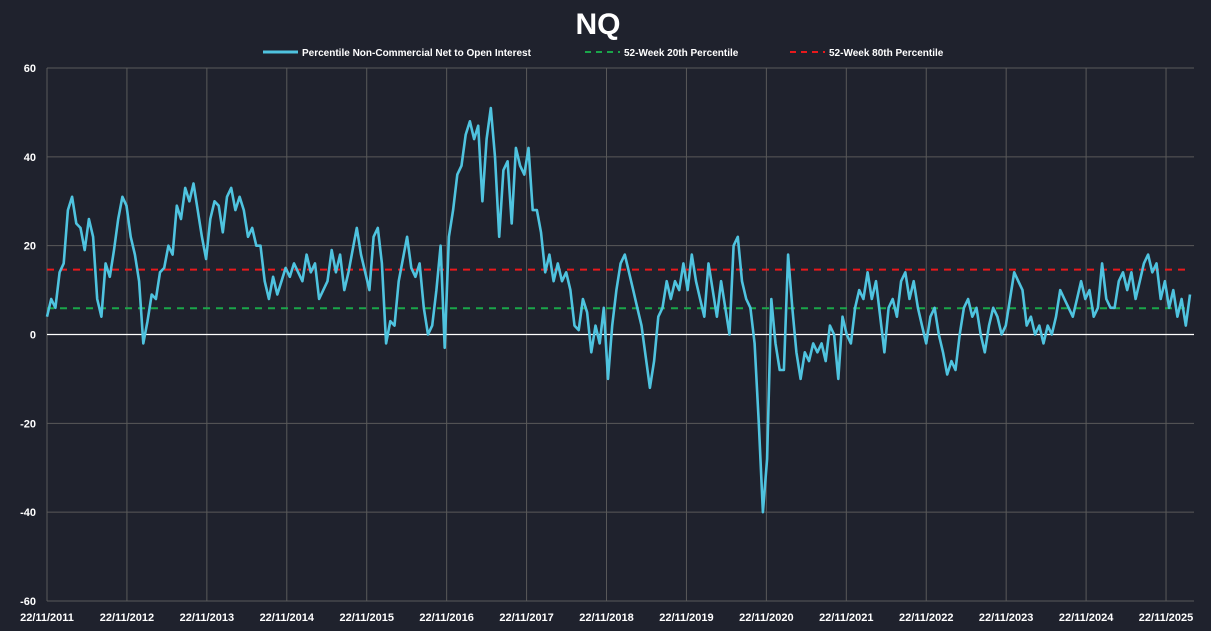 Image resolution: width=1211 pixels, height=631 pixels. Describe the element at coordinates (127, 618) in the screenshot. I see `x-tick-label: 22/11/2012` at that location.